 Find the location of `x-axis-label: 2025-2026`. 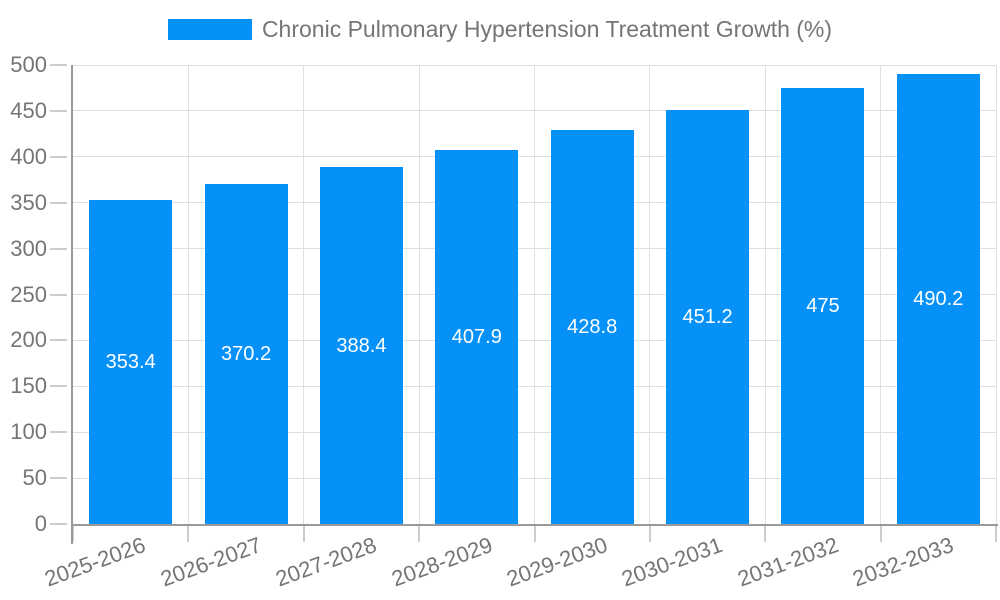

x-axis-label: 2025-2026 is located at coordinates (95, 562).